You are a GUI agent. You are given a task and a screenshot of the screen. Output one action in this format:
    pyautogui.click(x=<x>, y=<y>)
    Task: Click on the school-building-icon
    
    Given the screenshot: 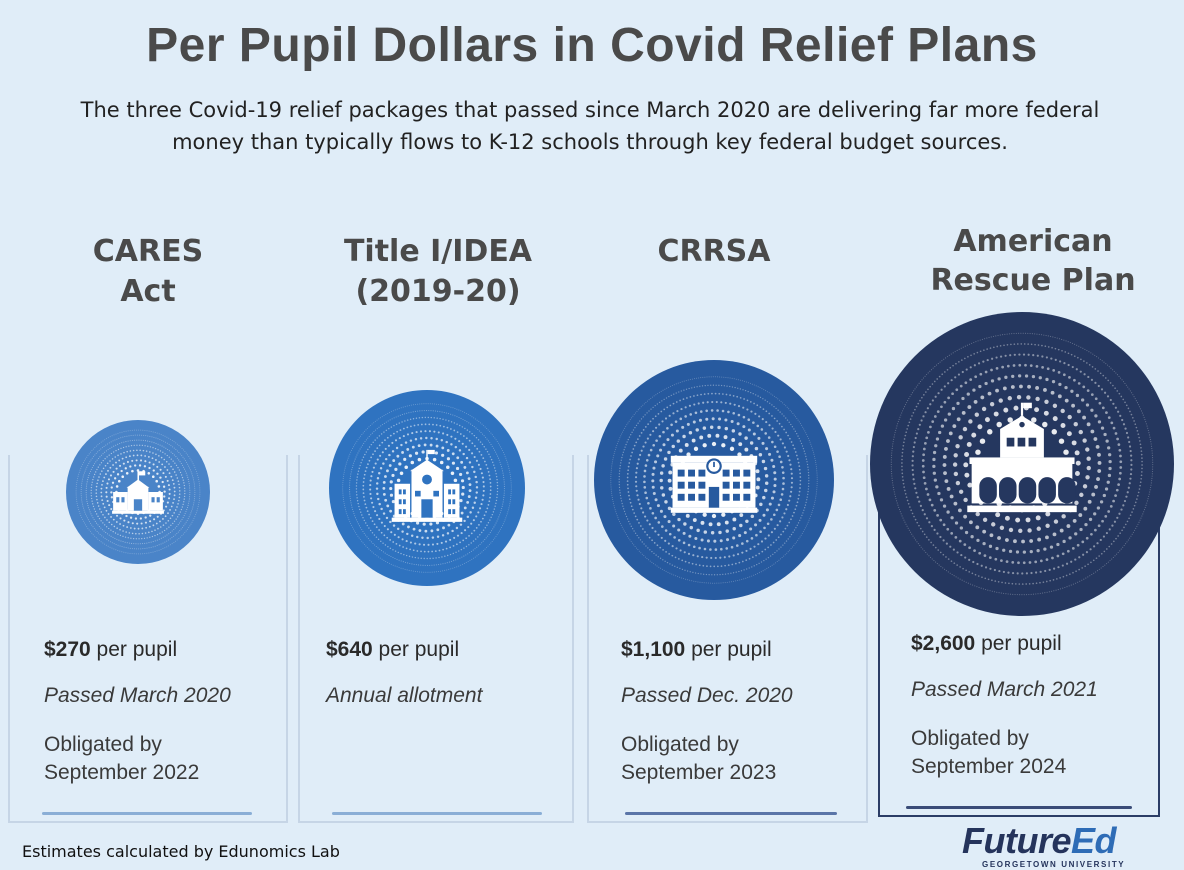 What is the action you would take?
    pyautogui.click(x=714, y=484)
    